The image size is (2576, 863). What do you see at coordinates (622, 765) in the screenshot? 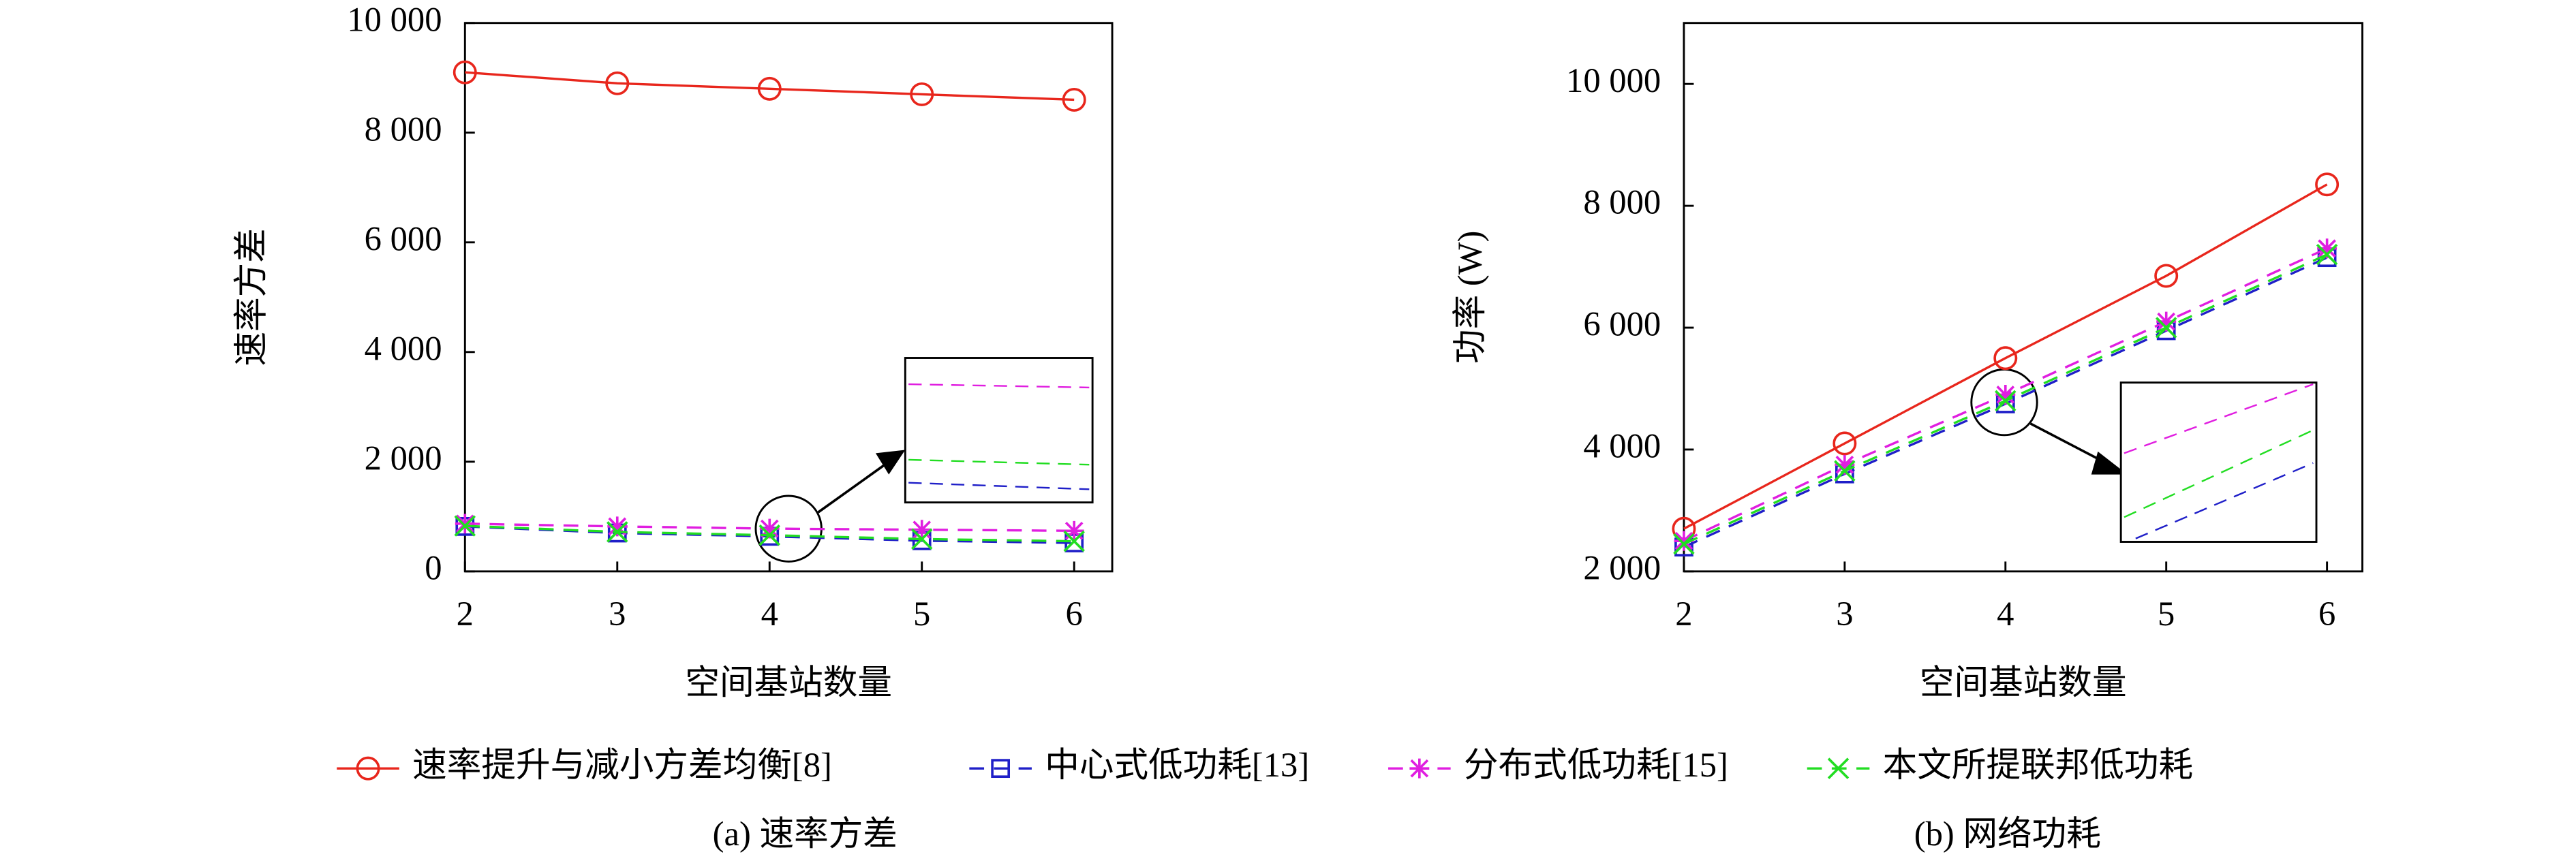
I see `legend-label: 速率提升与减小方差均衡[8]` at bounding box center [622, 765].